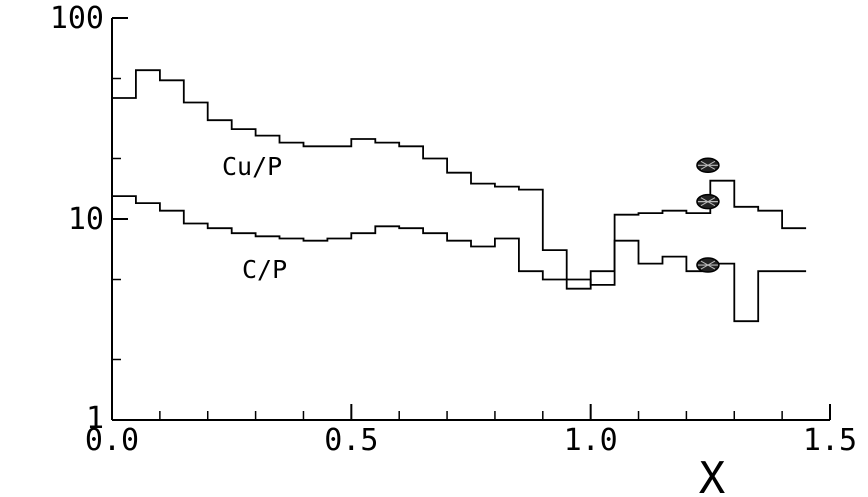 This screenshot has height=497, width=868. I want to click on series-label-cu-p: Cu/P, so click(252, 166).